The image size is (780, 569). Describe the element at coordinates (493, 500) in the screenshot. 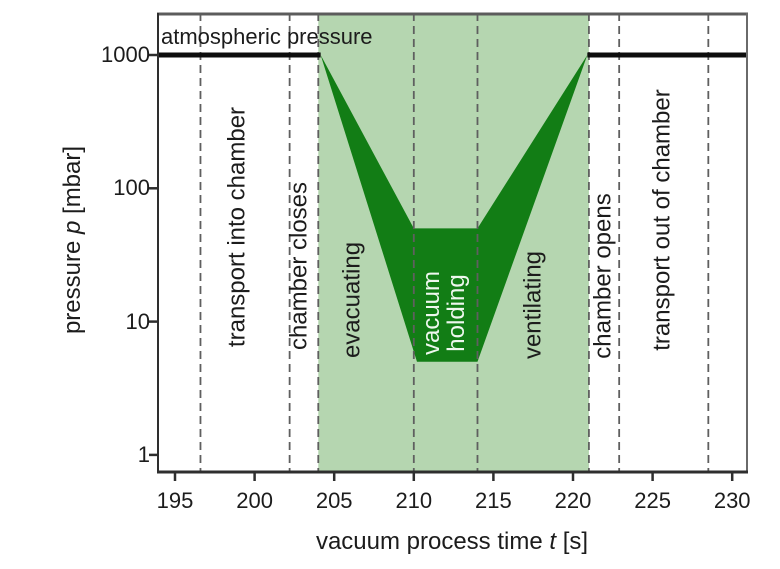

I see `x-tick-label: 215` at that location.